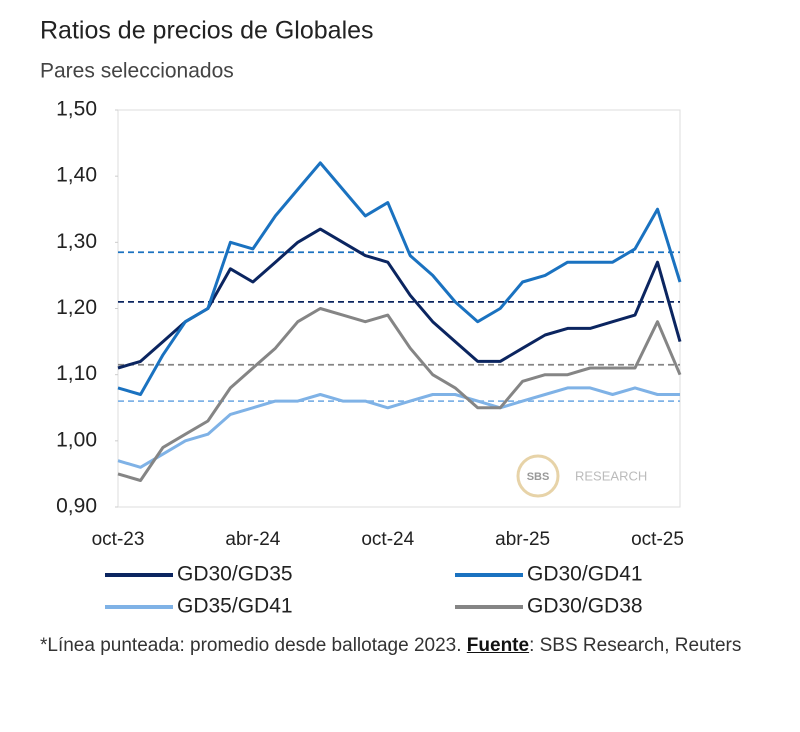  What do you see at coordinates (76, 373) in the screenshot?
I see `y-tick-label: 1,10` at bounding box center [76, 373].